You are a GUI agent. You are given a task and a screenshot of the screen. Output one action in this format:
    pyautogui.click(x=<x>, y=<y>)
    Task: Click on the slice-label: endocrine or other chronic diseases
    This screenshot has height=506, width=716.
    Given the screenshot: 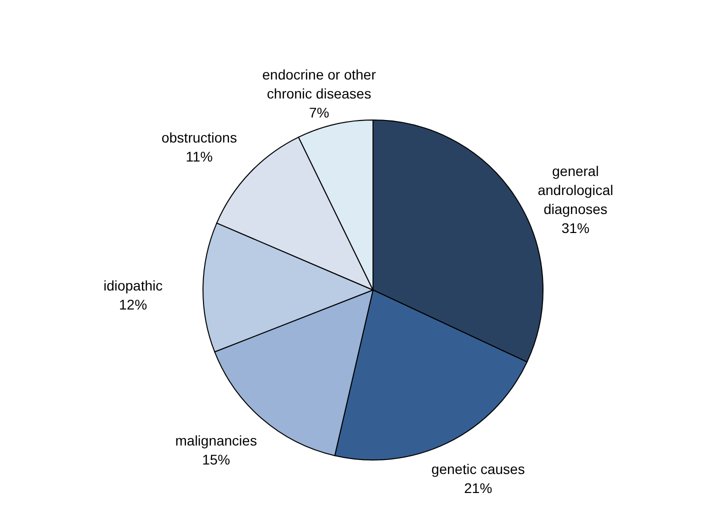 What is the action you would take?
    pyautogui.click(x=319, y=84)
    